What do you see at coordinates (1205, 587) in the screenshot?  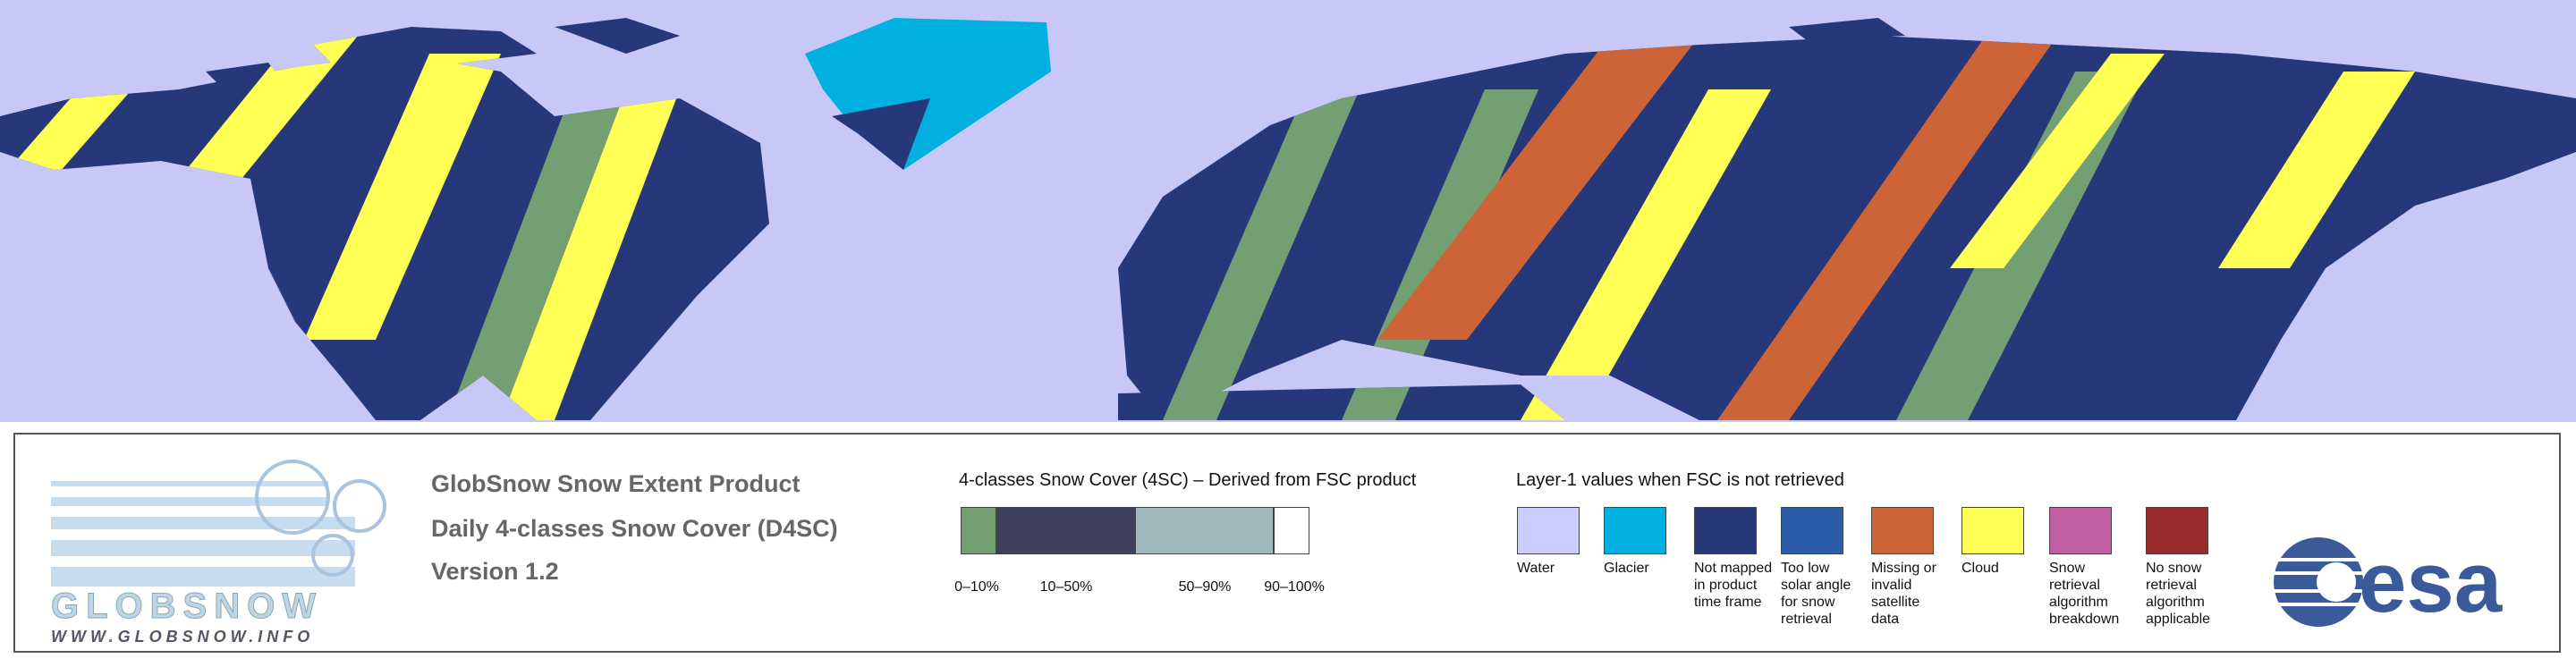 I see `fsc-class-label: 50–90%` at bounding box center [1205, 587].